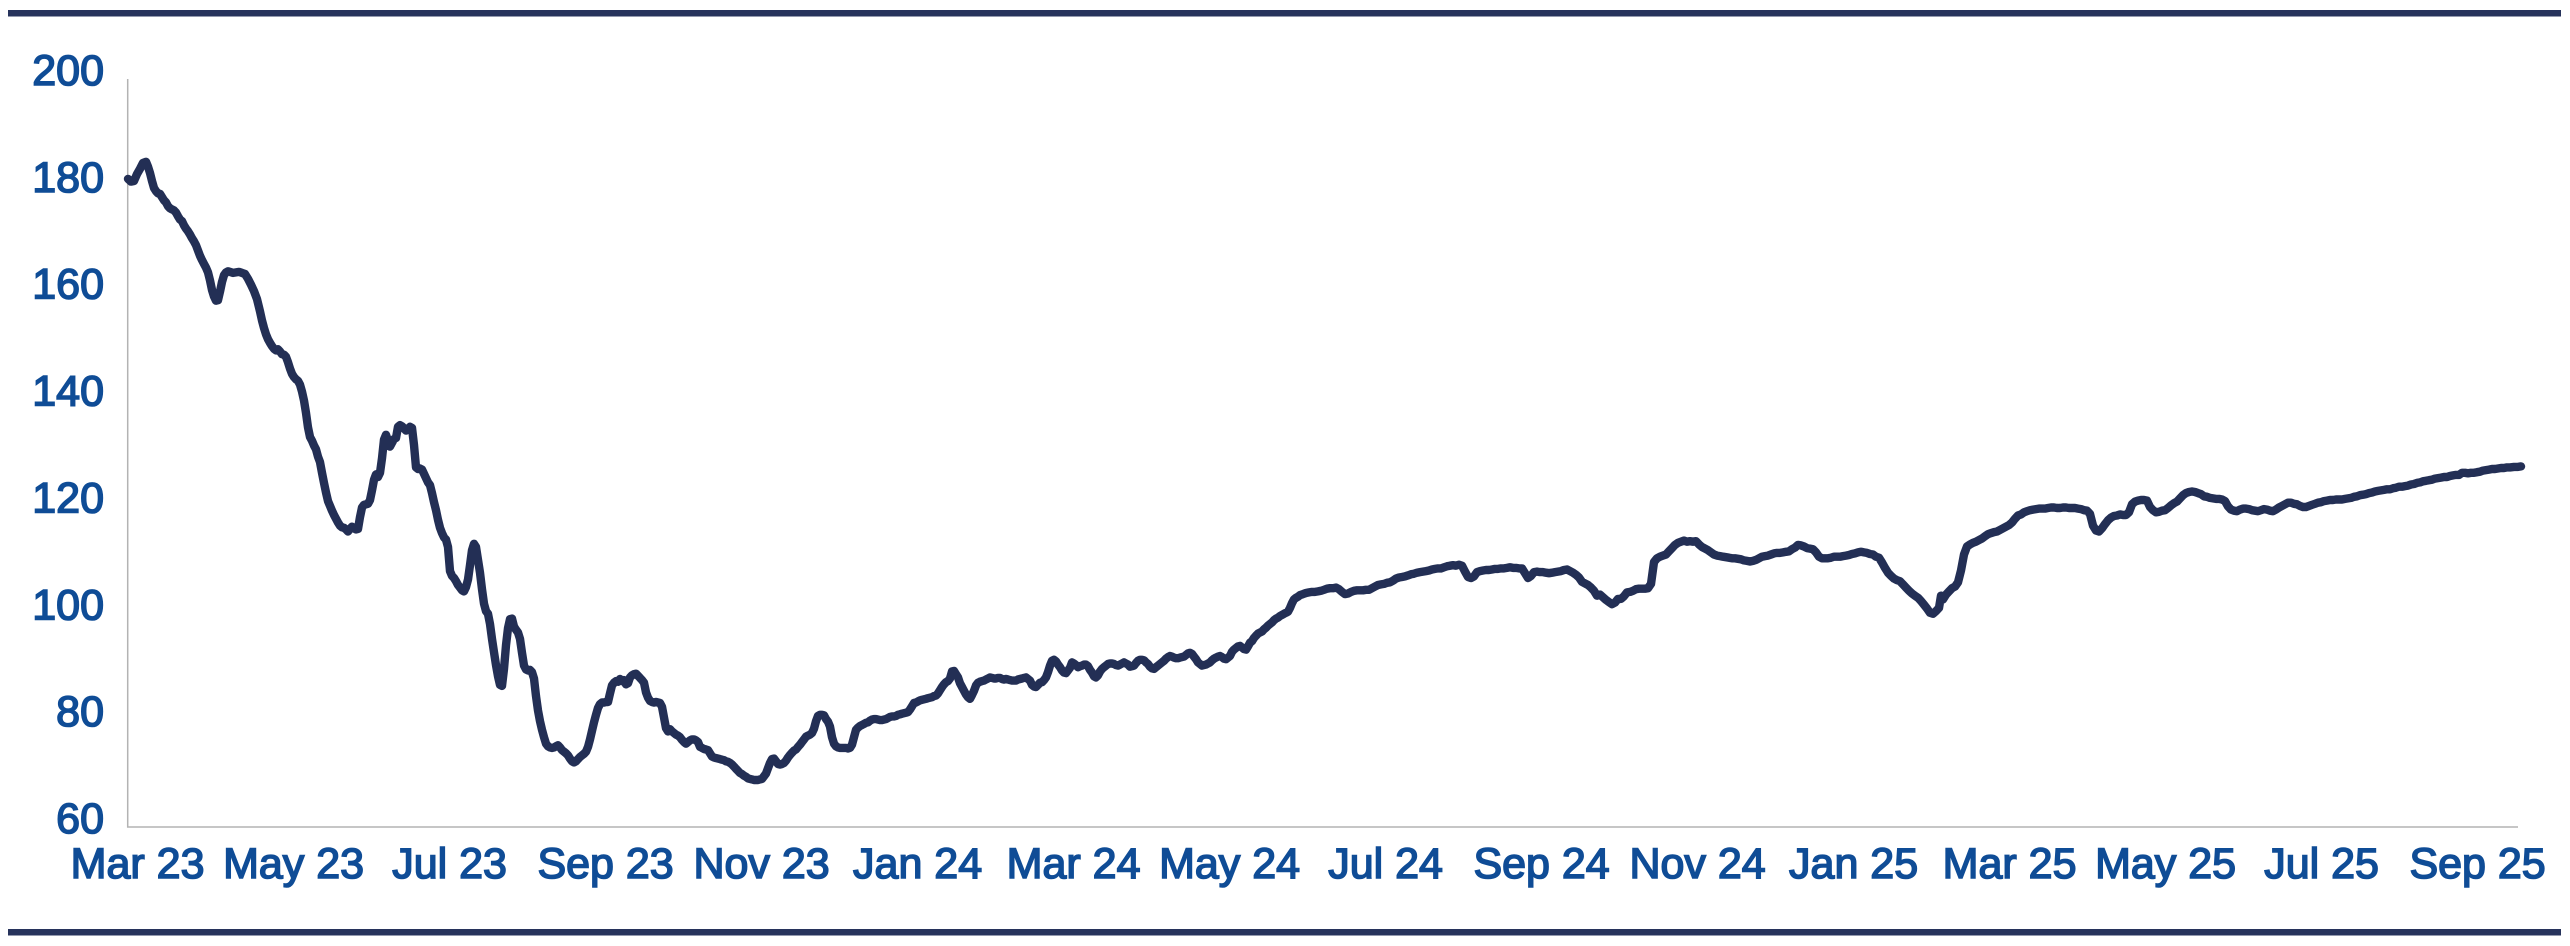 This screenshot has width=2570, height=946. Describe the element at coordinates (605, 864) in the screenshot. I see `svg-text: Sep 23` at that location.